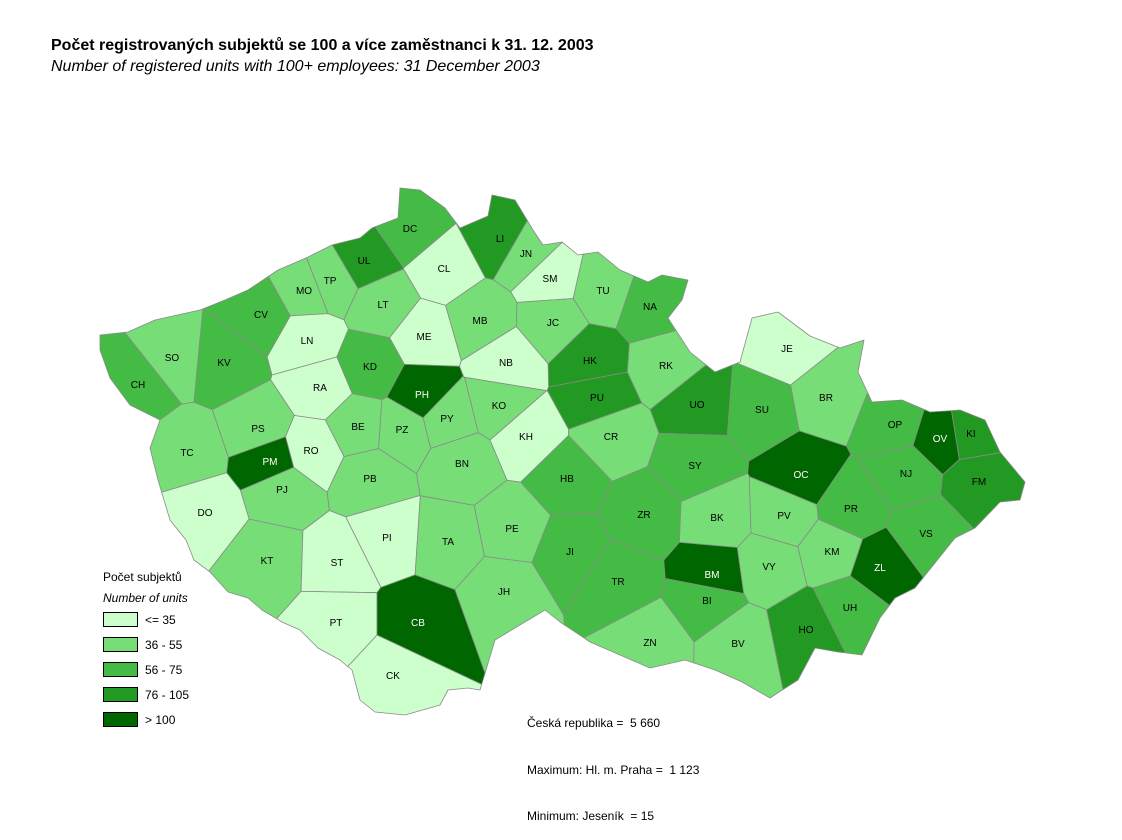 This screenshot has width=1122, height=840. What do you see at coordinates (320, 388) in the screenshot?
I see `district-label-ra: RA` at bounding box center [320, 388].